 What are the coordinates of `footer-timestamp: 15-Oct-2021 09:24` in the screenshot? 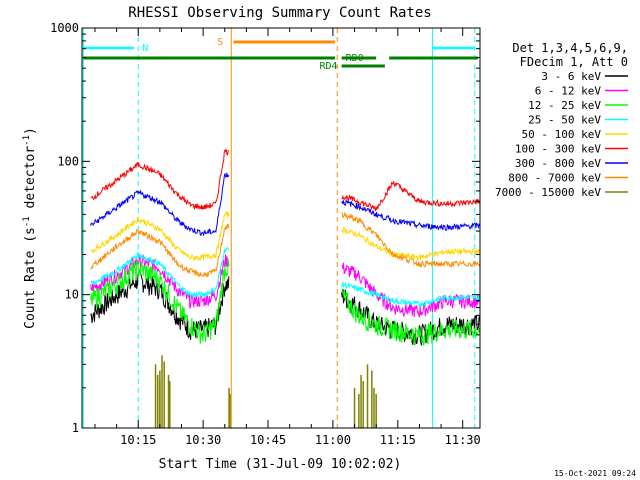 It's located at (595, 473).